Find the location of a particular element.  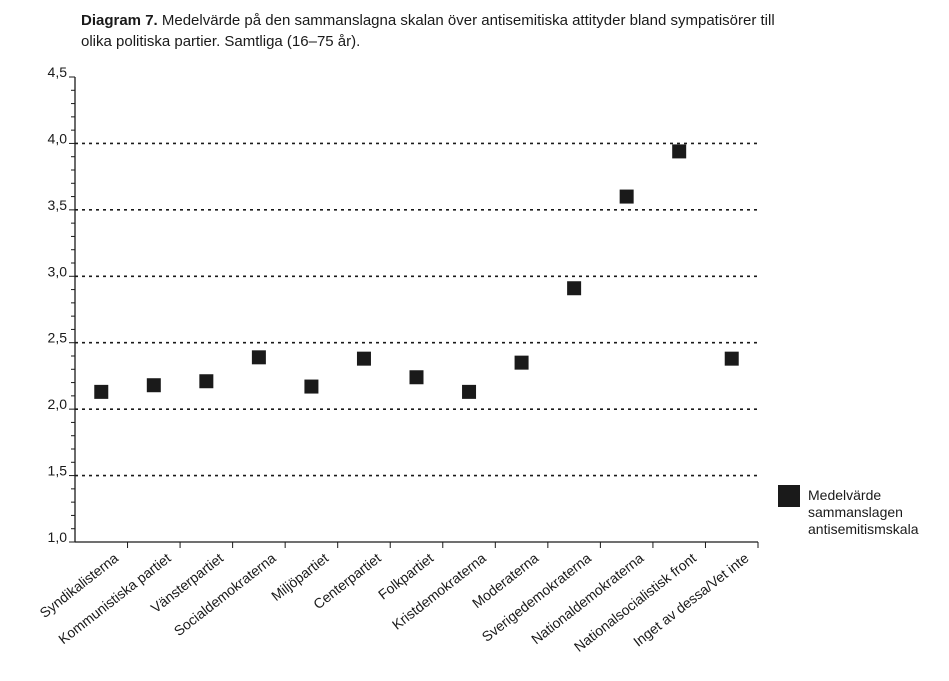

y-tick-label-3: 2,5 is located at coordinates (58, 338).